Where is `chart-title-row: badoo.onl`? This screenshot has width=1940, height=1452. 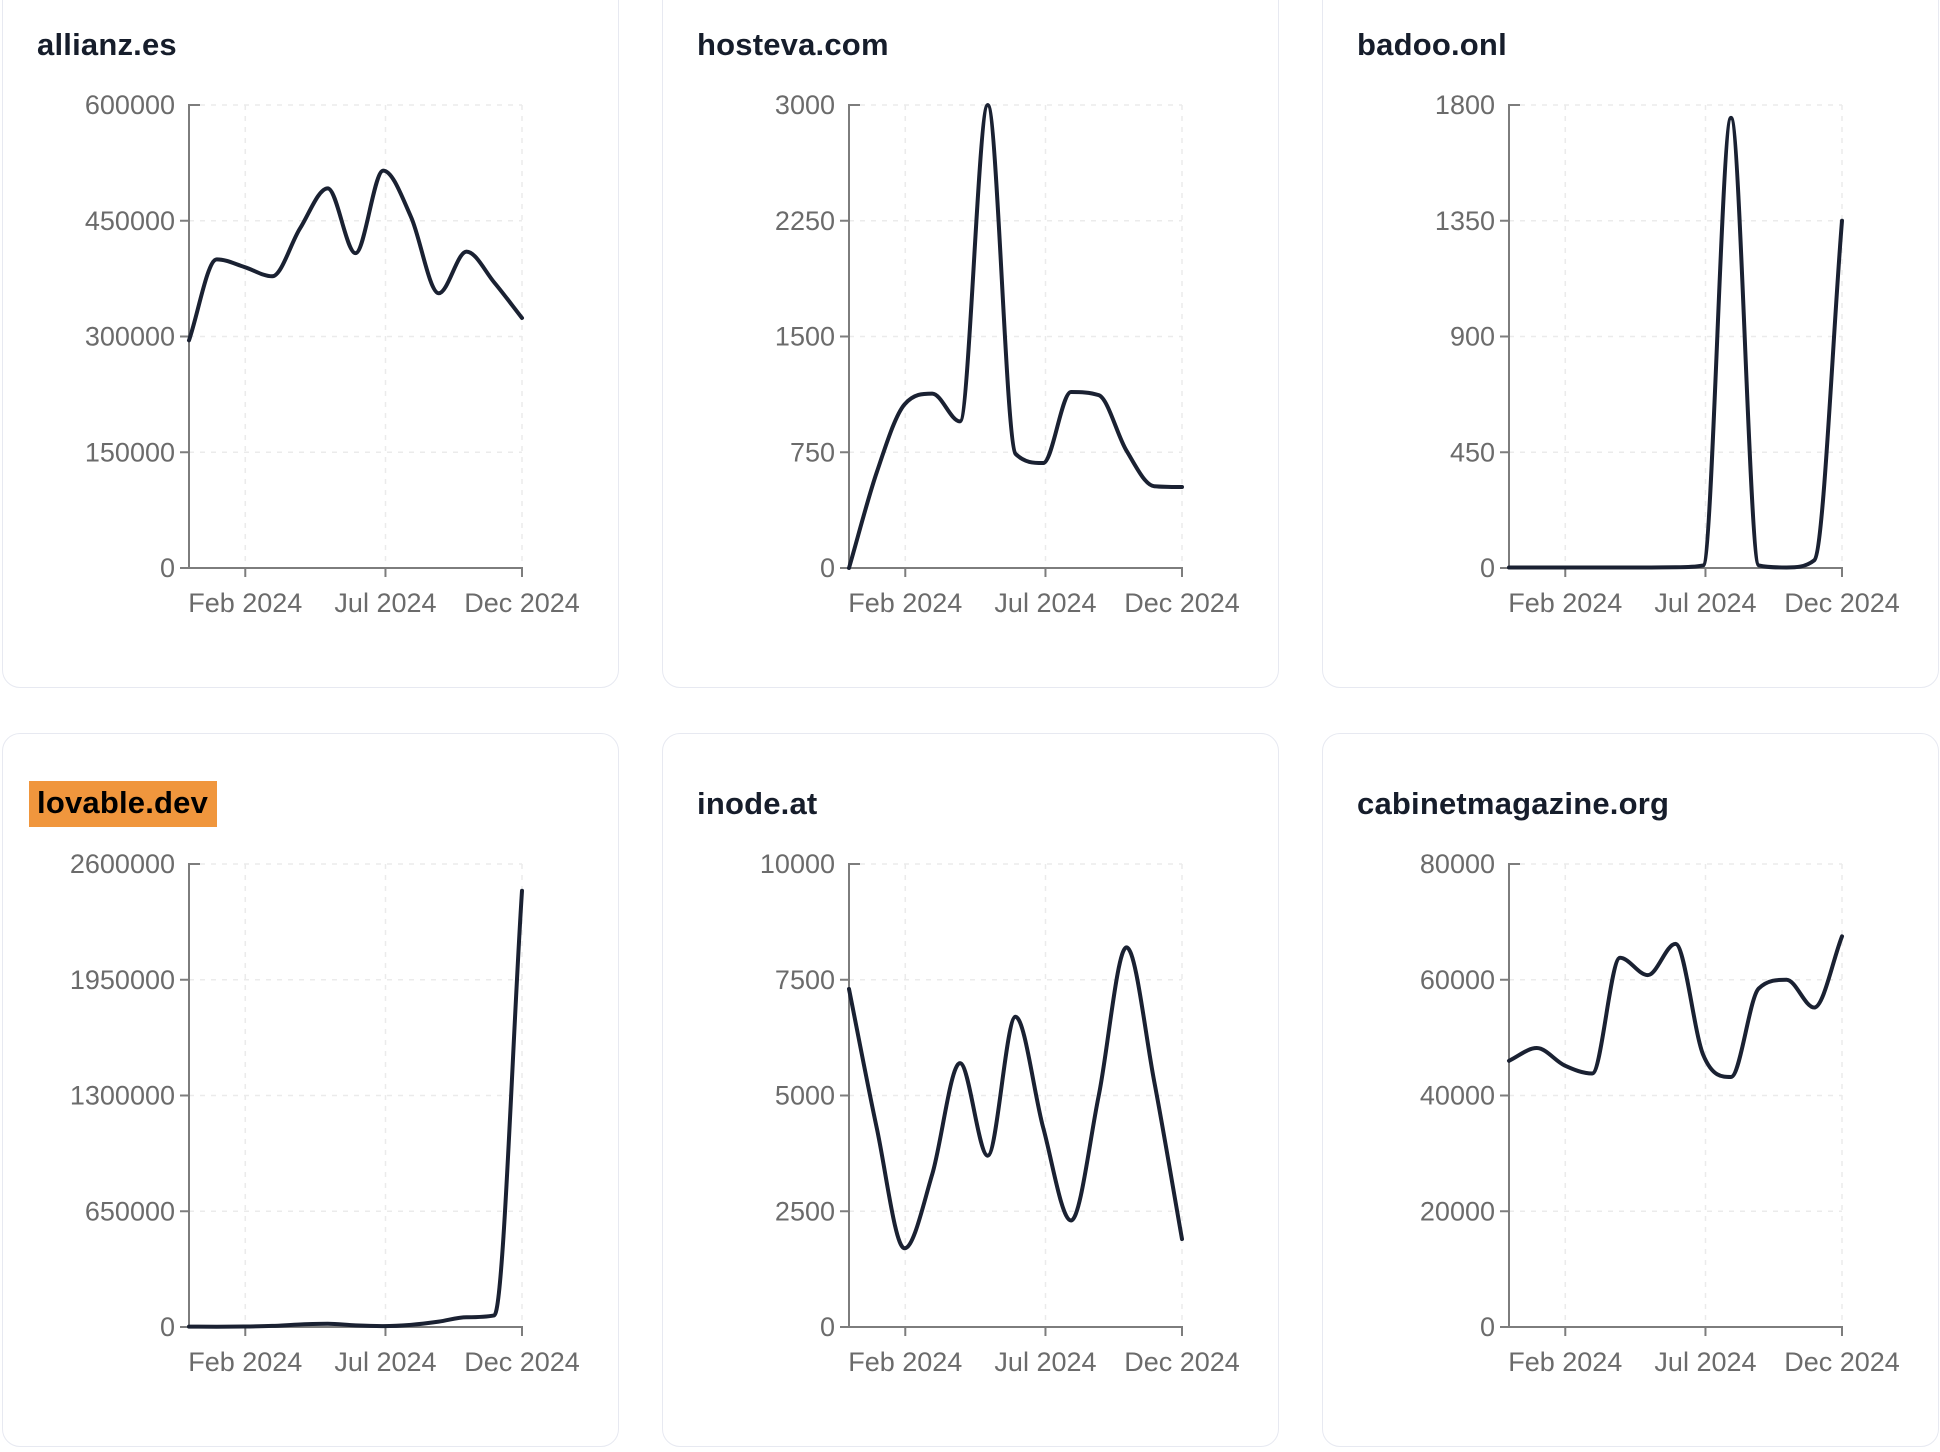 chart-title-row: badoo.onl is located at coordinates (1432, 45).